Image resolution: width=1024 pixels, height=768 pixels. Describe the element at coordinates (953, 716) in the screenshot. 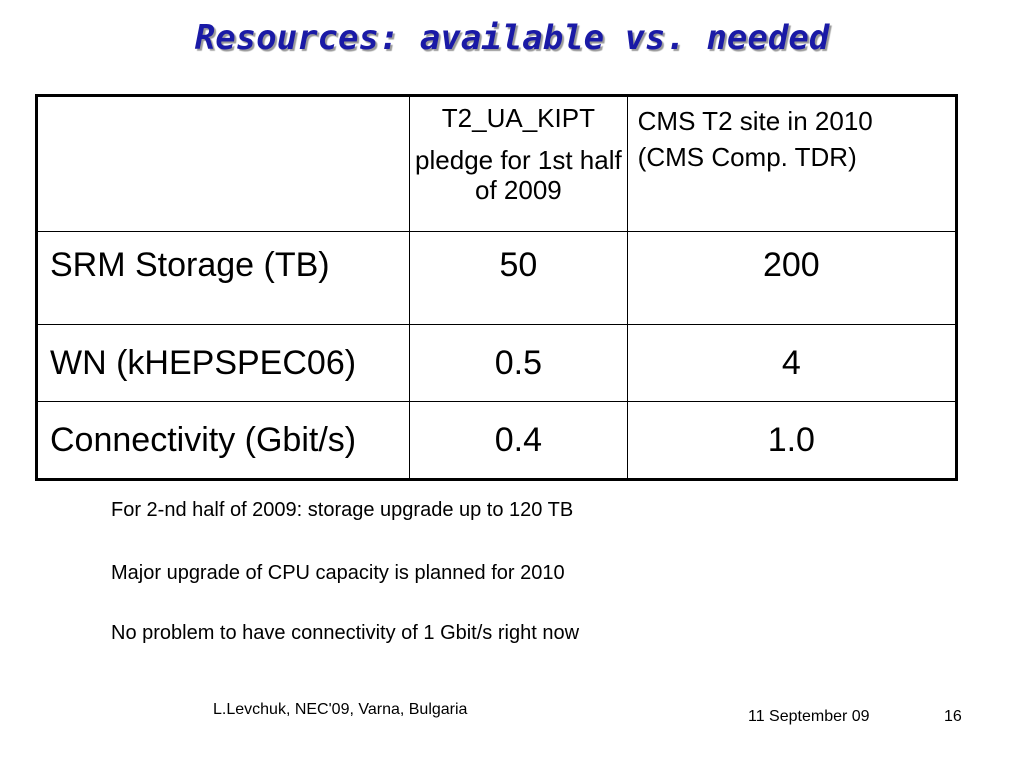

I see `page-number: 16` at that location.